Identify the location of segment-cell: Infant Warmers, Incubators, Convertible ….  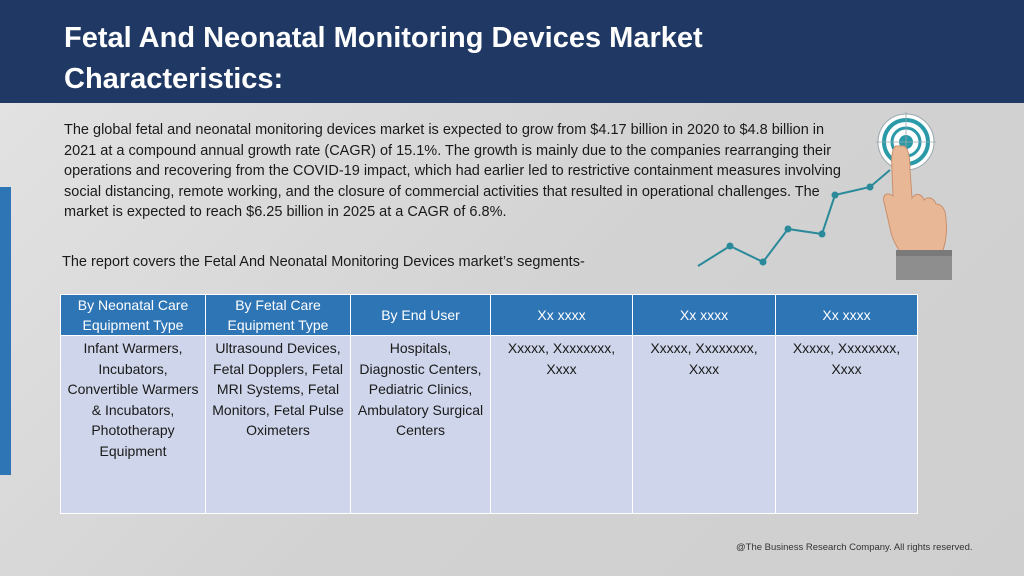
(133, 424).